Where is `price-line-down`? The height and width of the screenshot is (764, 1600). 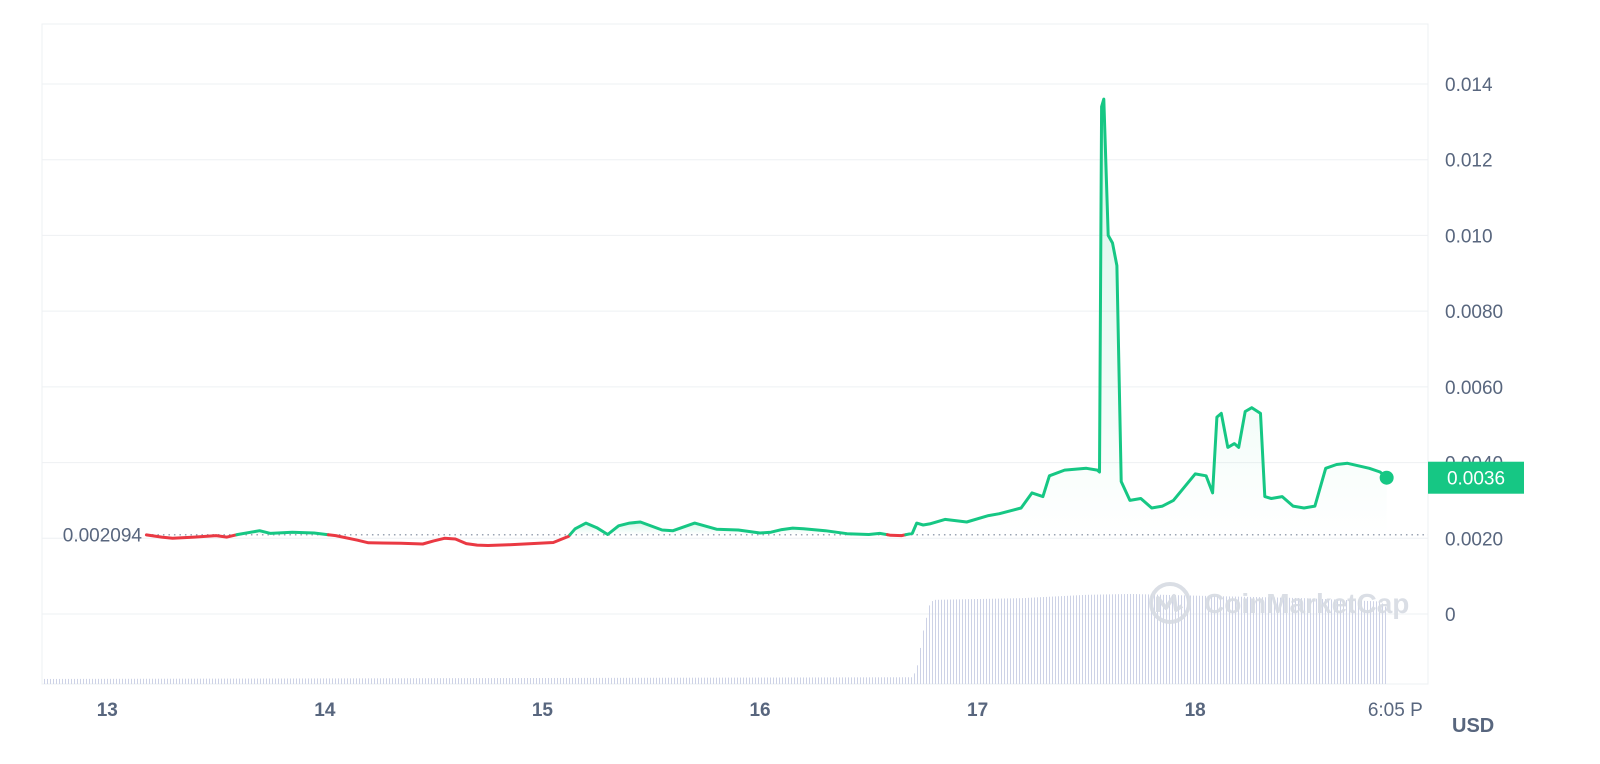
price-line-down is located at coordinates (449, 540).